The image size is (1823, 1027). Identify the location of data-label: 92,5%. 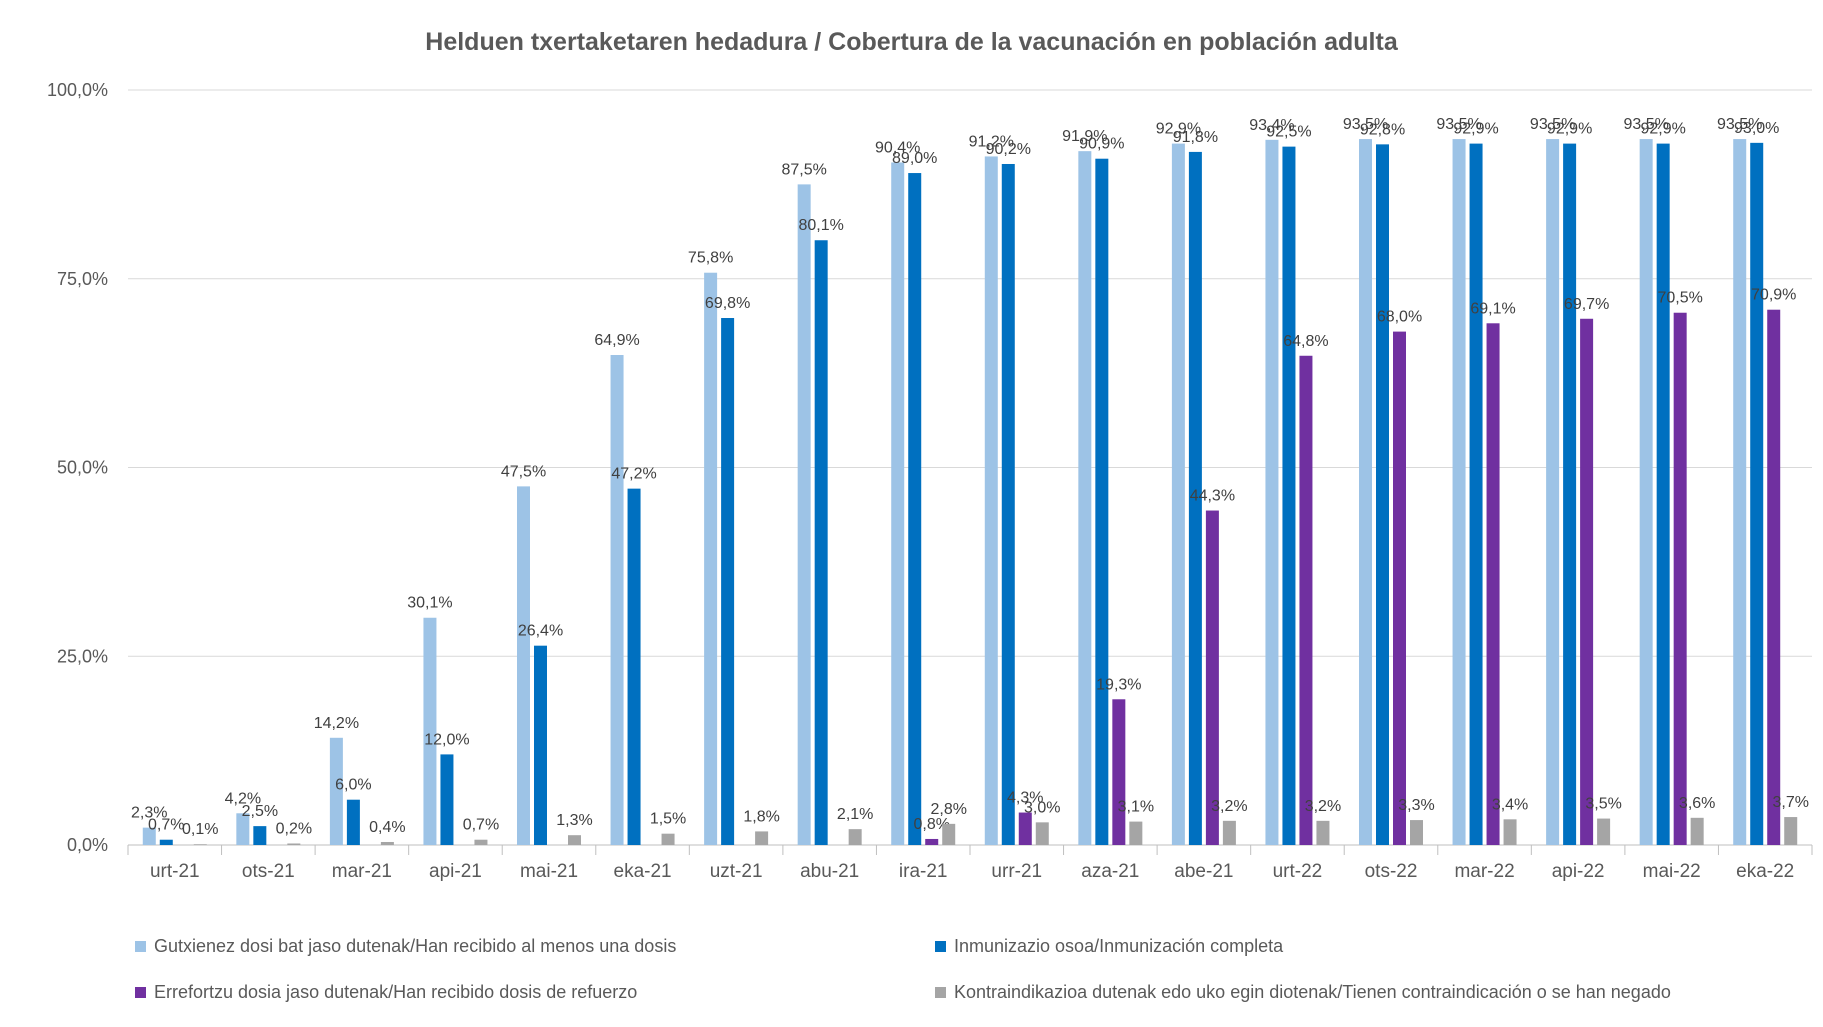
(1288, 132).